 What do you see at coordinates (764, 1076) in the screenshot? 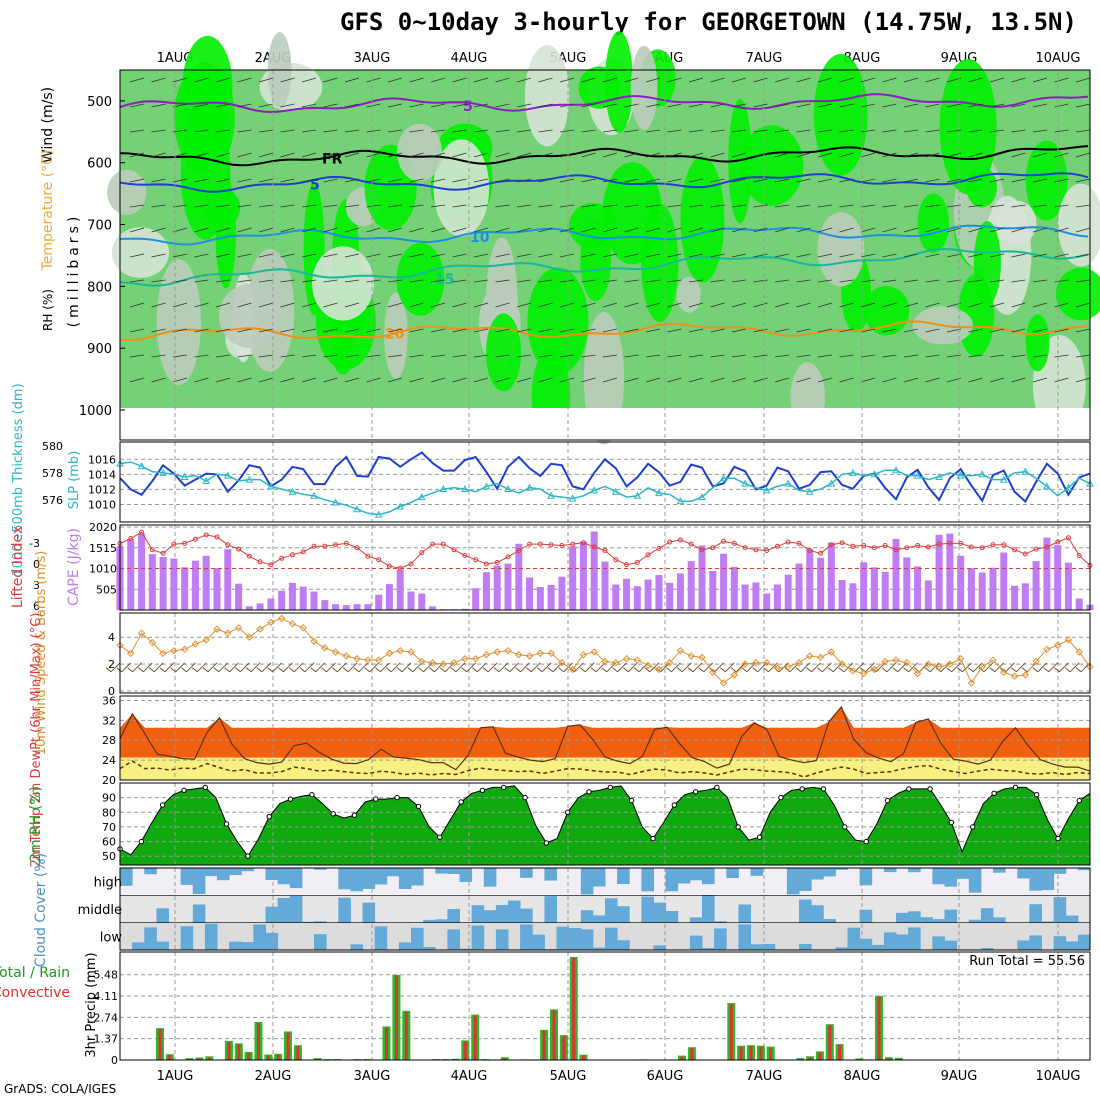
I see `date-label-bottom: 7AUG` at bounding box center [764, 1076].